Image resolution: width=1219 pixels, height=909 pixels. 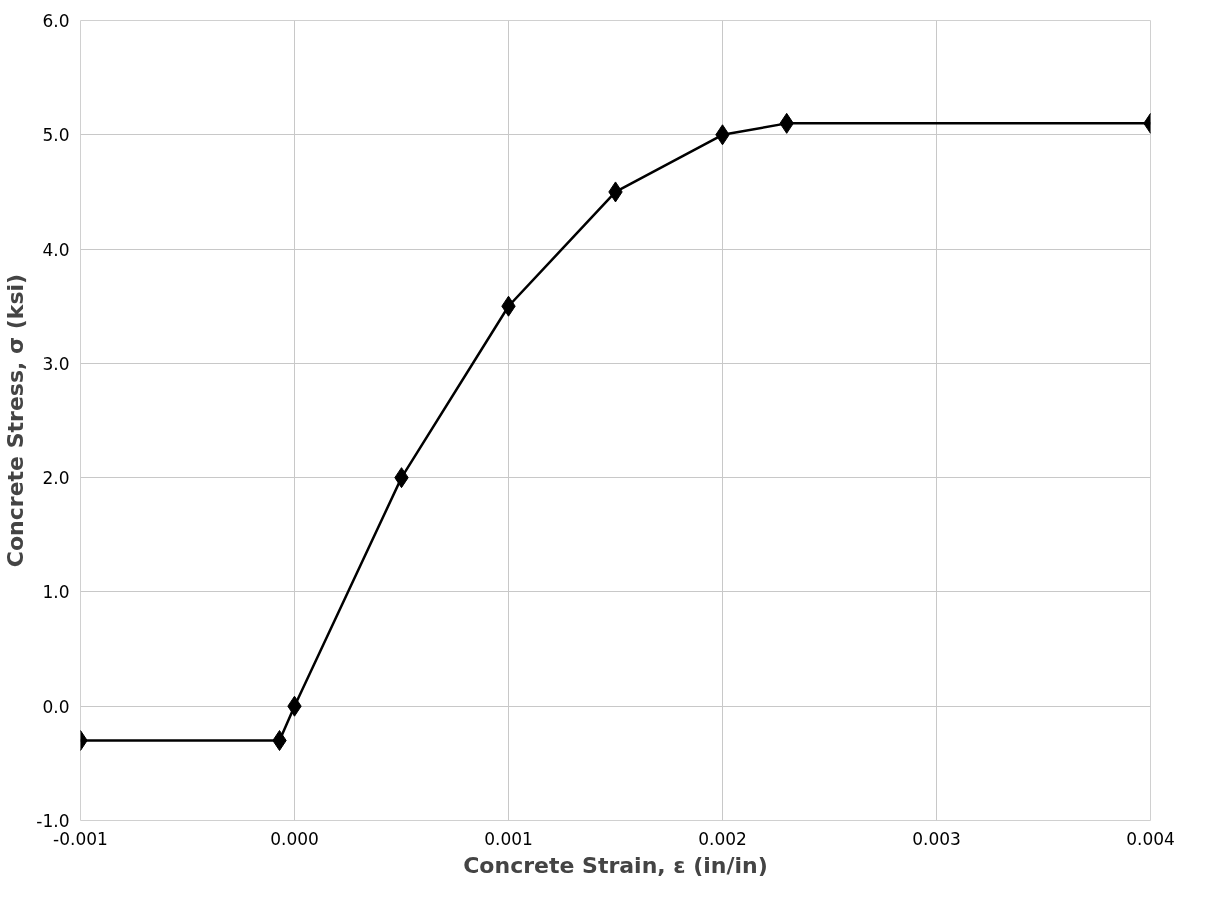 I want to click on y-tick-label: 6.0, so click(x=56, y=21).